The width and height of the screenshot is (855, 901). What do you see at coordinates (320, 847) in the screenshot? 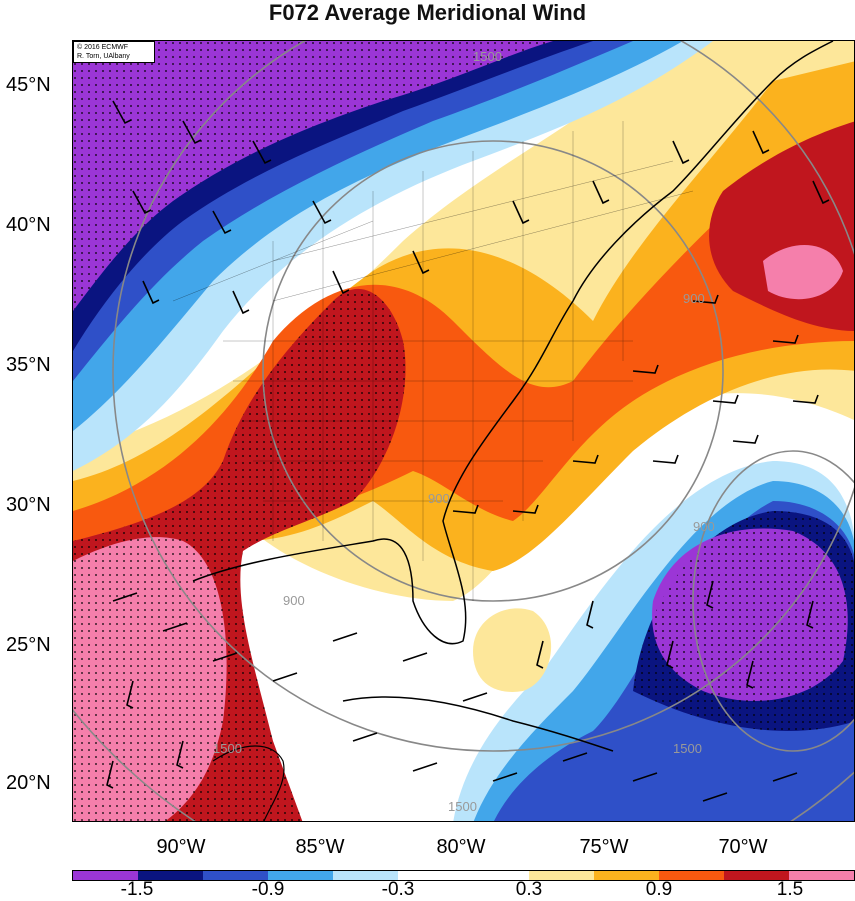
I see `lon-label-85: 85°W` at bounding box center [320, 847].